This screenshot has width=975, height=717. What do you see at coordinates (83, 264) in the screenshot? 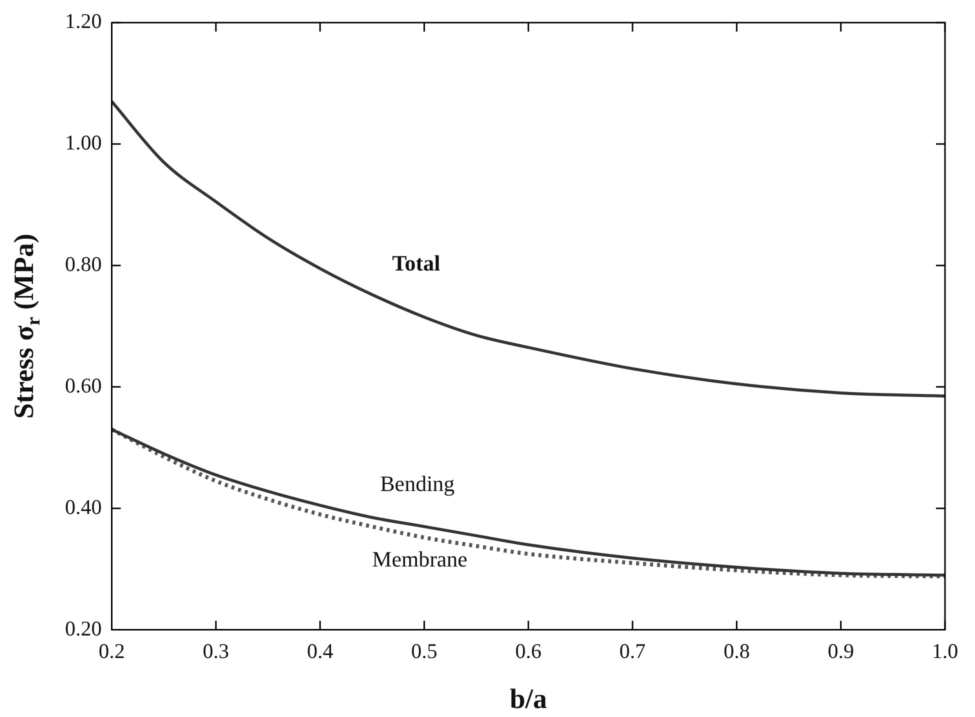
I see `y-tick-label: 0.80` at bounding box center [83, 264].